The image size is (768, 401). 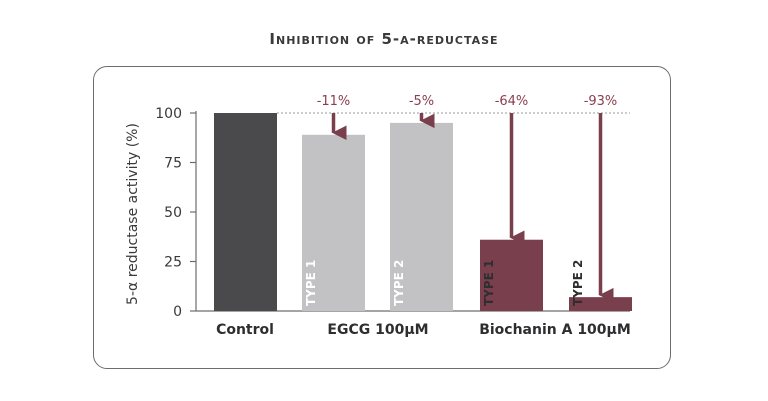 I want to click on percent-change-label: -5%, so click(x=421, y=101).